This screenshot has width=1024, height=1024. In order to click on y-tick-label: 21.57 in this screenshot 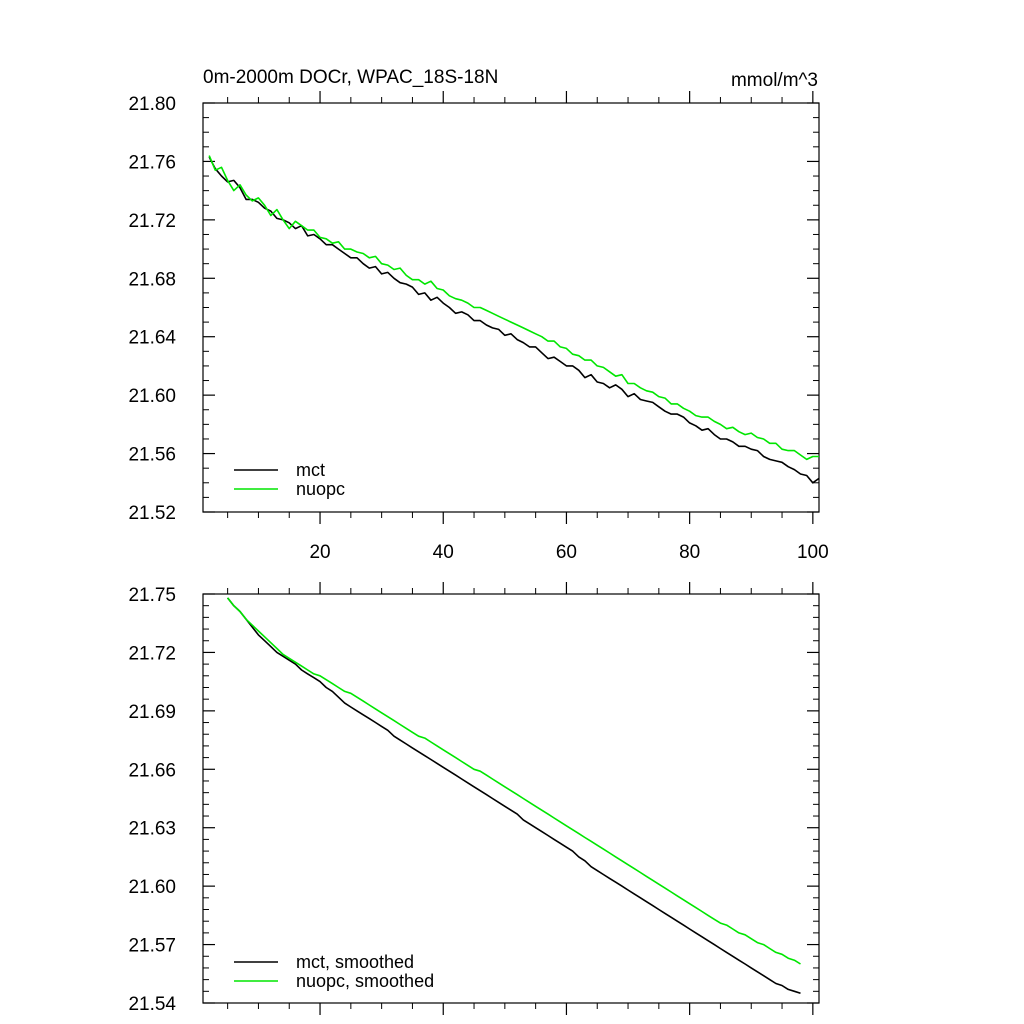, I will do `click(152, 946)`.